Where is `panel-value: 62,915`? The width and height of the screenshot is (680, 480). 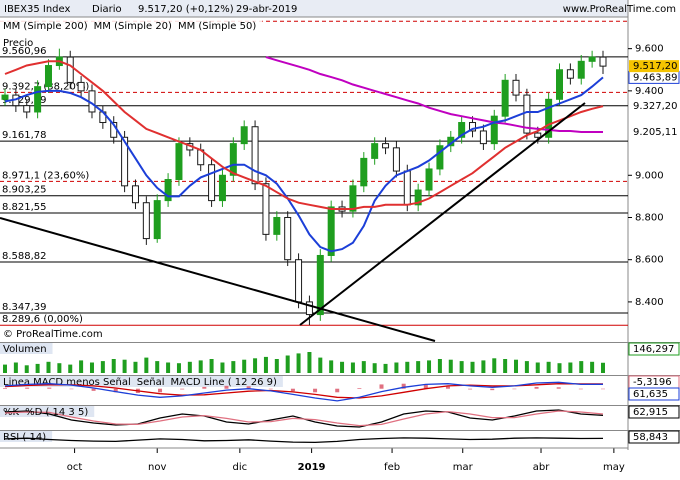 panel-value: 62,915 is located at coordinates (650, 412).